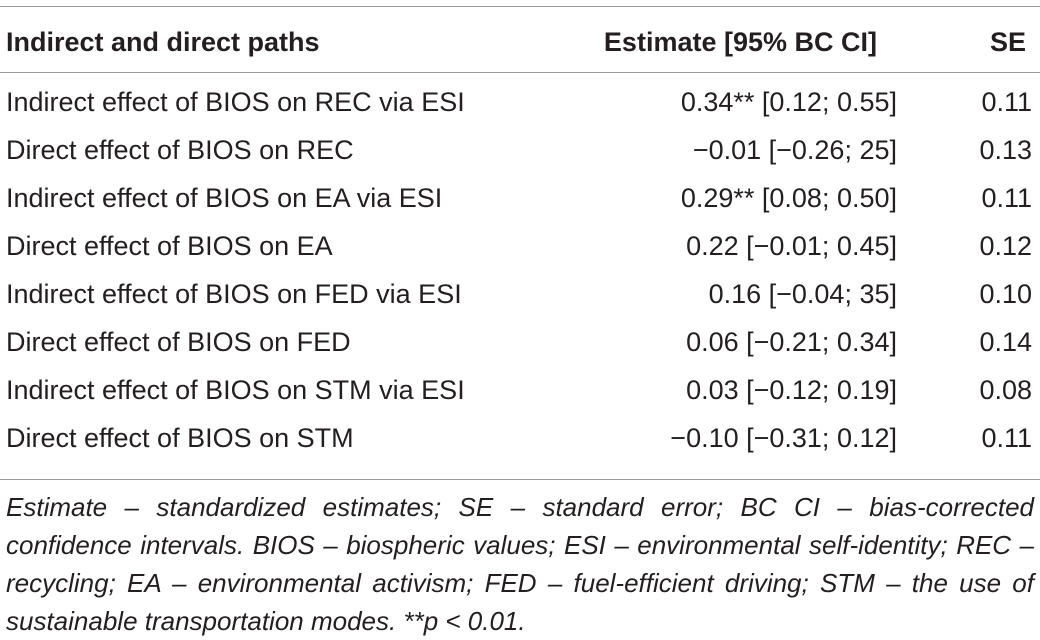  Describe the element at coordinates (235, 389) in the screenshot. I see `row-path: Indirect effect of BIOS on STM via ESI` at that location.